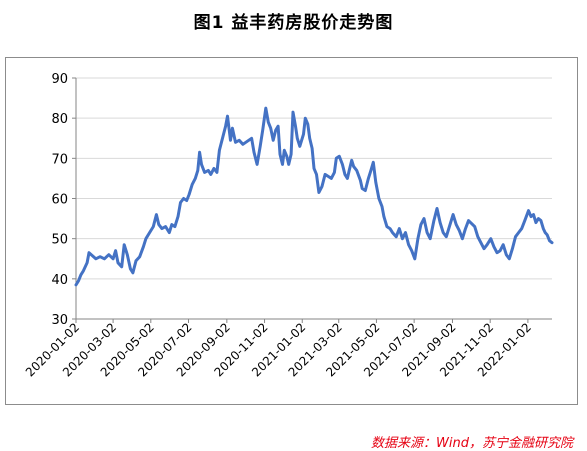  Describe the element at coordinates (59, 159) in the screenshot. I see `y-tick-label: 70` at that location.